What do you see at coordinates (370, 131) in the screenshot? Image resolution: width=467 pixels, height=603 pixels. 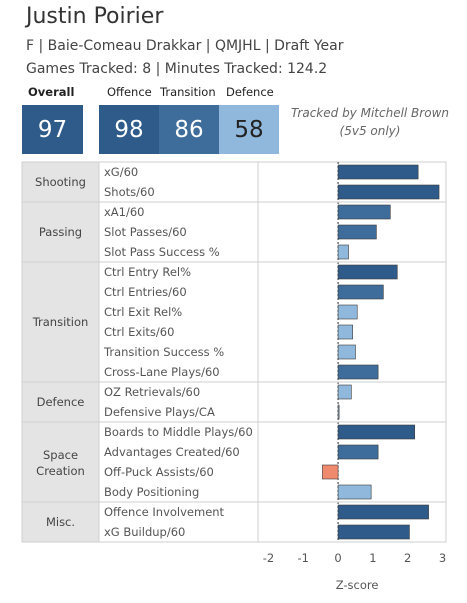 I see `tracking-note-scope: (5v5 only)` at bounding box center [370, 131].